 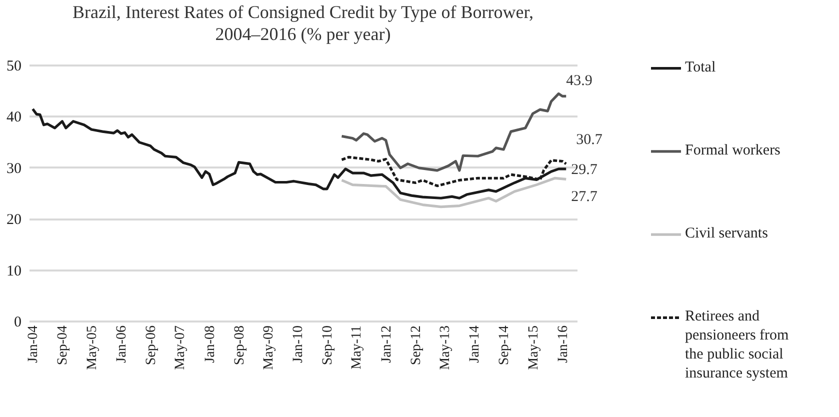 What do you see at coordinates (14, 271) in the screenshot?
I see `y-tick-label: 10` at bounding box center [14, 271].